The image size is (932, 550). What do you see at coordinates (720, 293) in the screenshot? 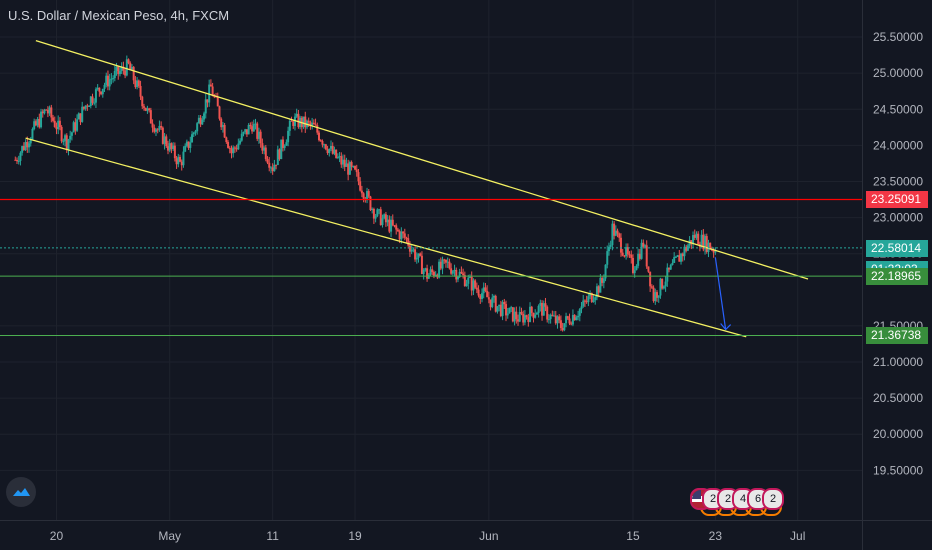
I see `down-arrow` at bounding box center [720, 293].